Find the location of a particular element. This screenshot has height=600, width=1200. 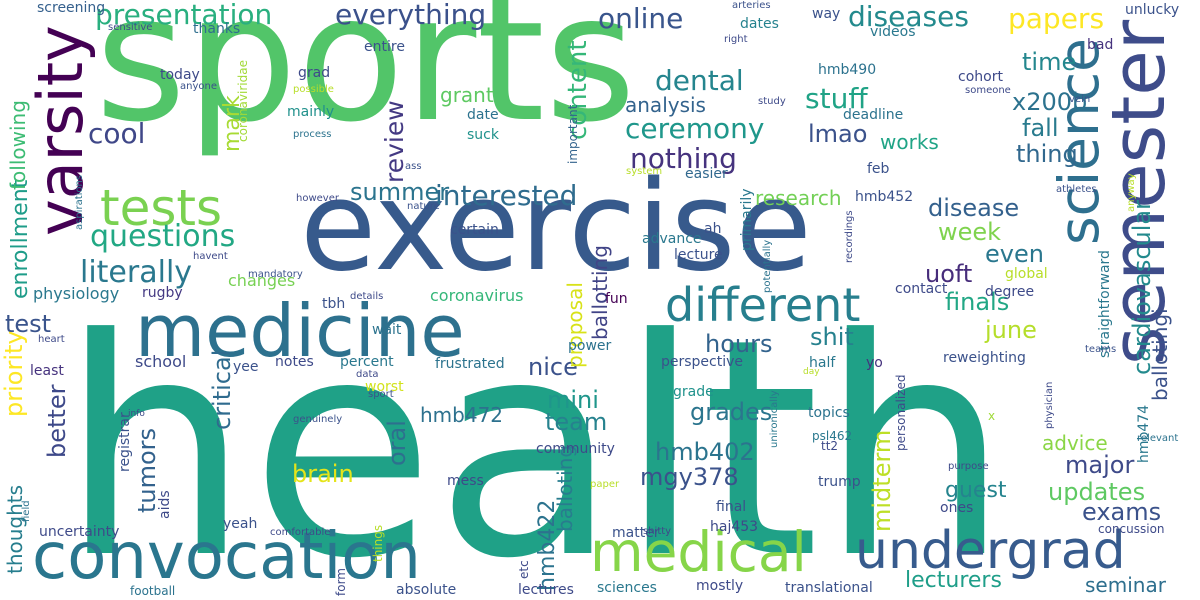

word-purpose: purpose is located at coordinates (968, 466).